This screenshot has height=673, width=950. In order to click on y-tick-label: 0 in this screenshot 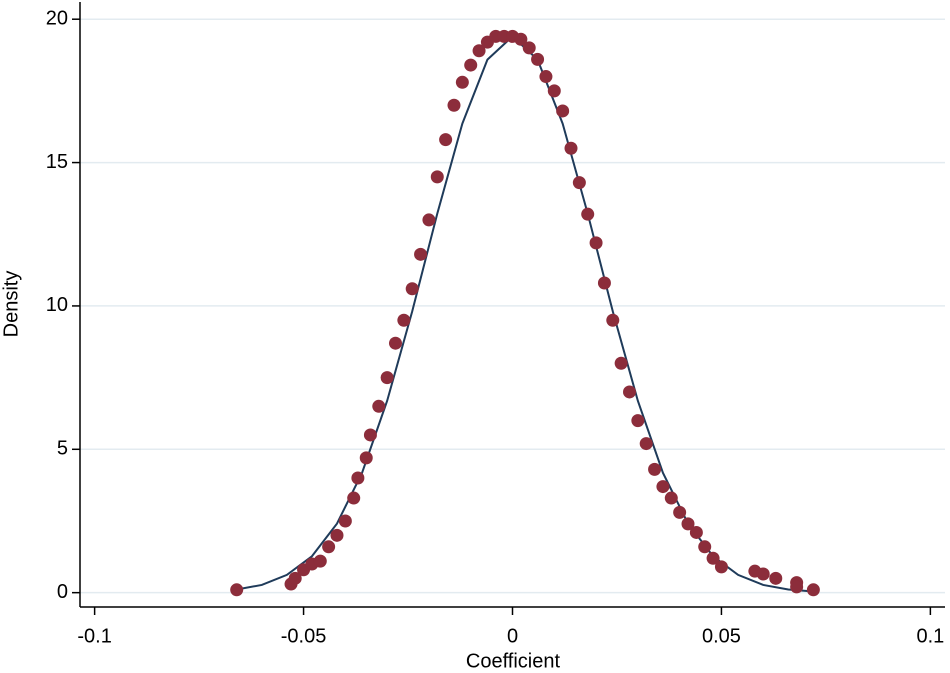, I will do `click(62, 592)`.